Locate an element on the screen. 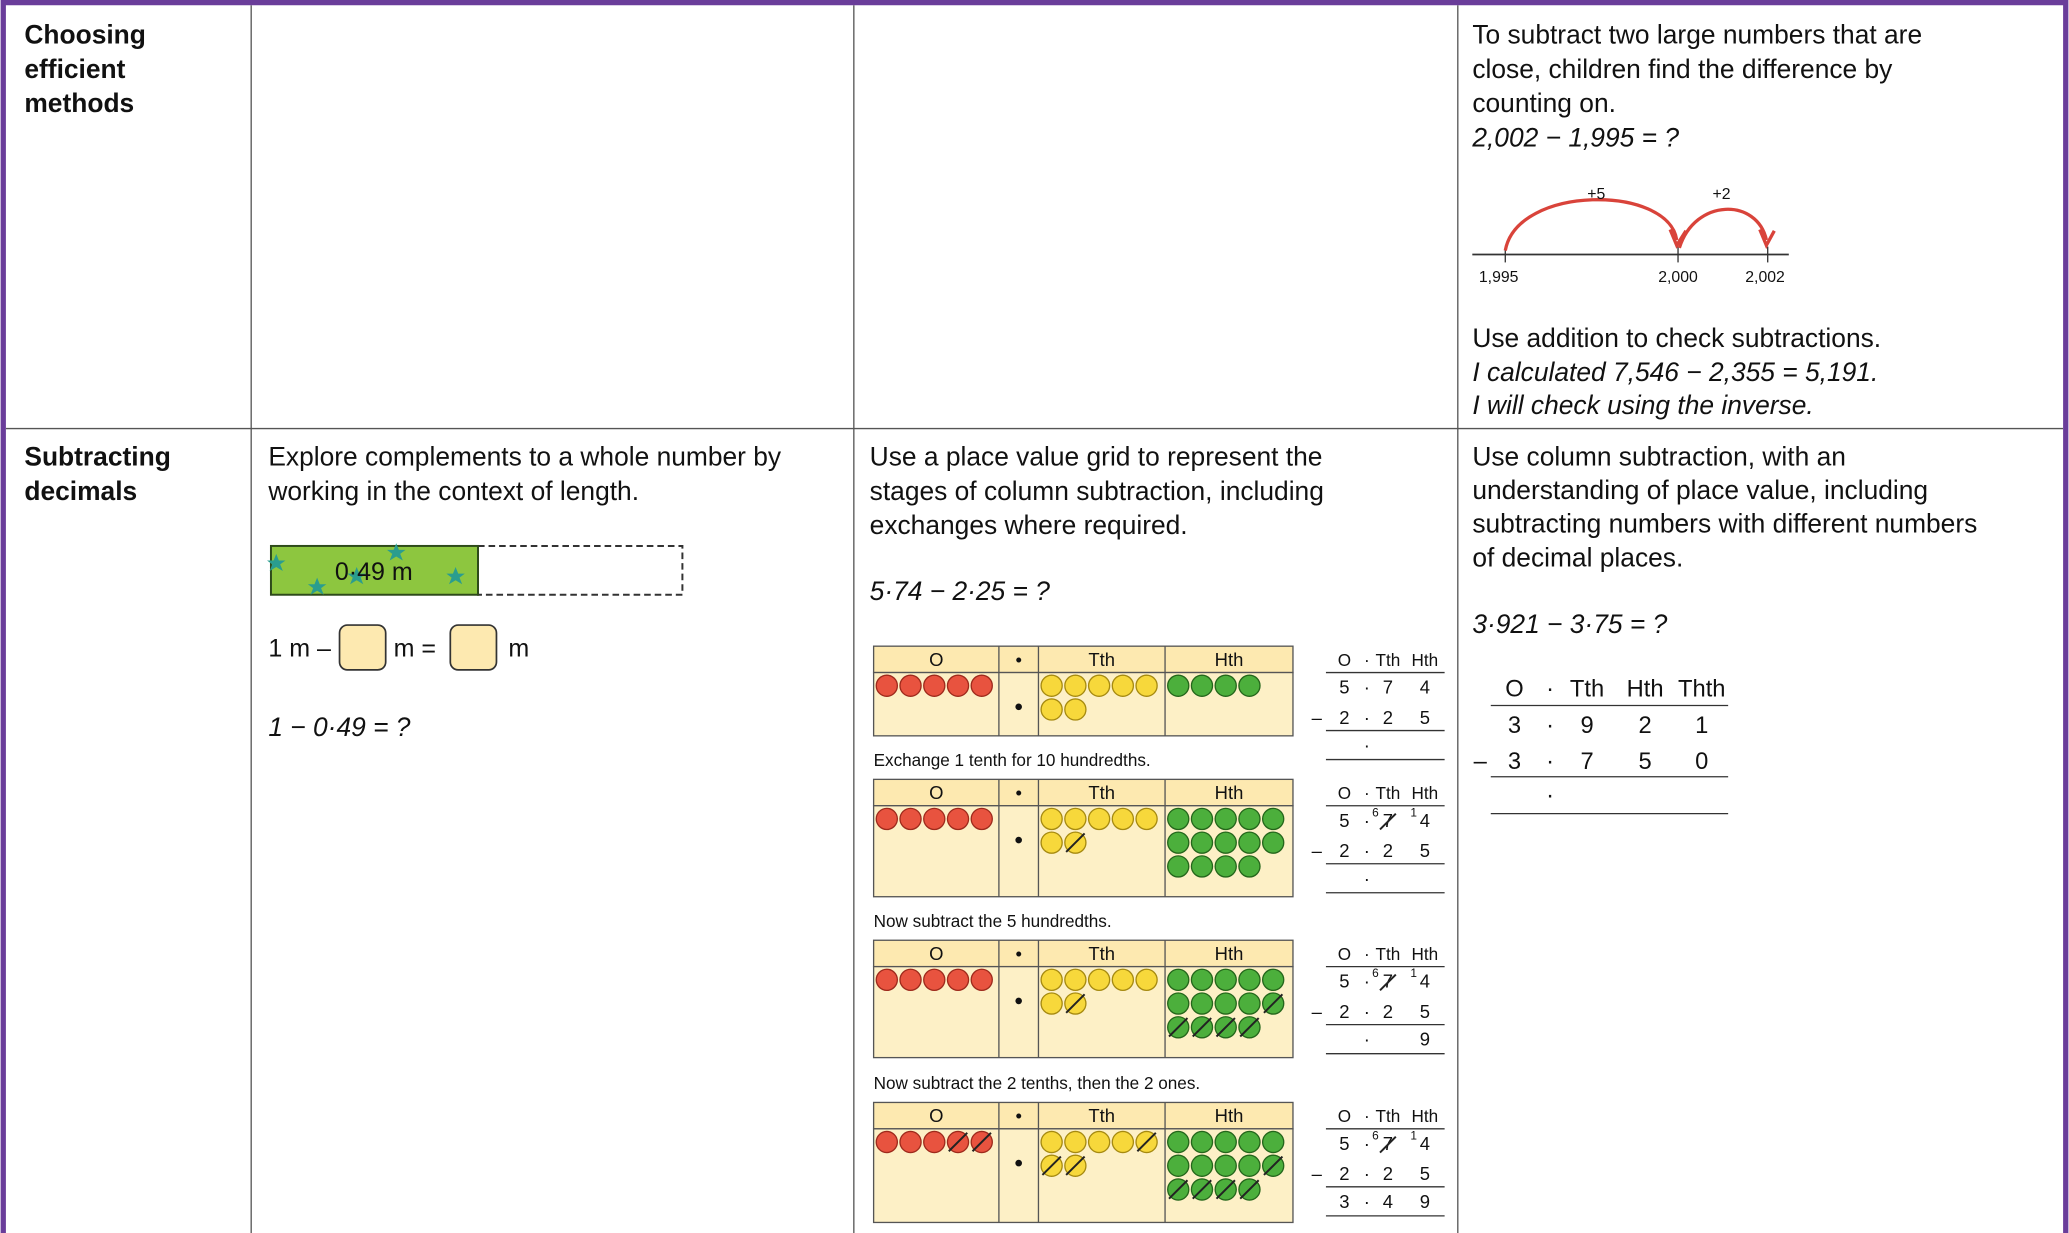 This screenshot has width=2069, height=1233. number-label: 2,000 is located at coordinates (1678, 277).